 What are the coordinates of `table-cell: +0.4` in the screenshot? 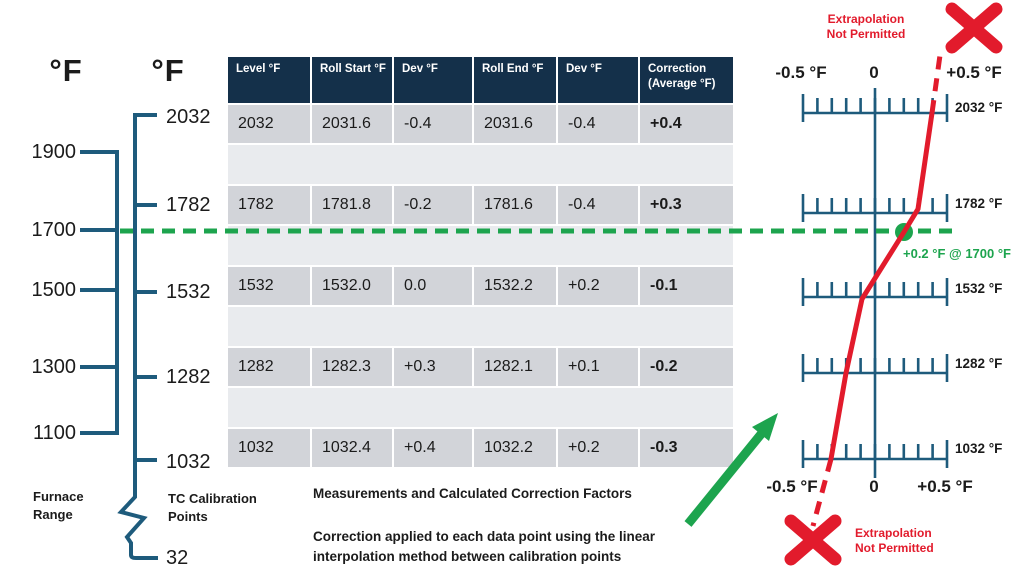 It's located at (433, 448).